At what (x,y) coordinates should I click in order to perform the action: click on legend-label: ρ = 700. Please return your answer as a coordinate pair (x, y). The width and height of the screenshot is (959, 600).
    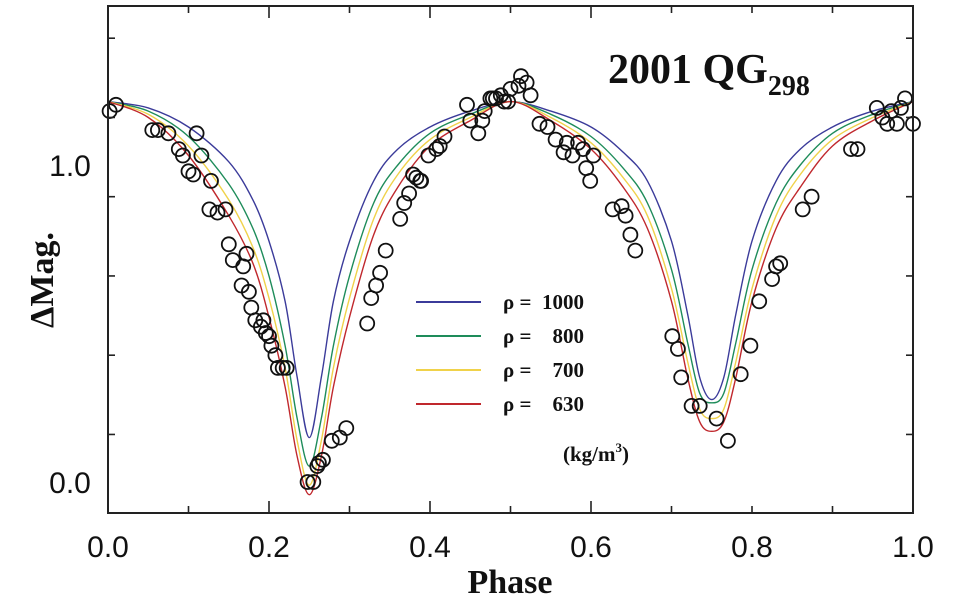
    Looking at the image, I should click on (543, 370).